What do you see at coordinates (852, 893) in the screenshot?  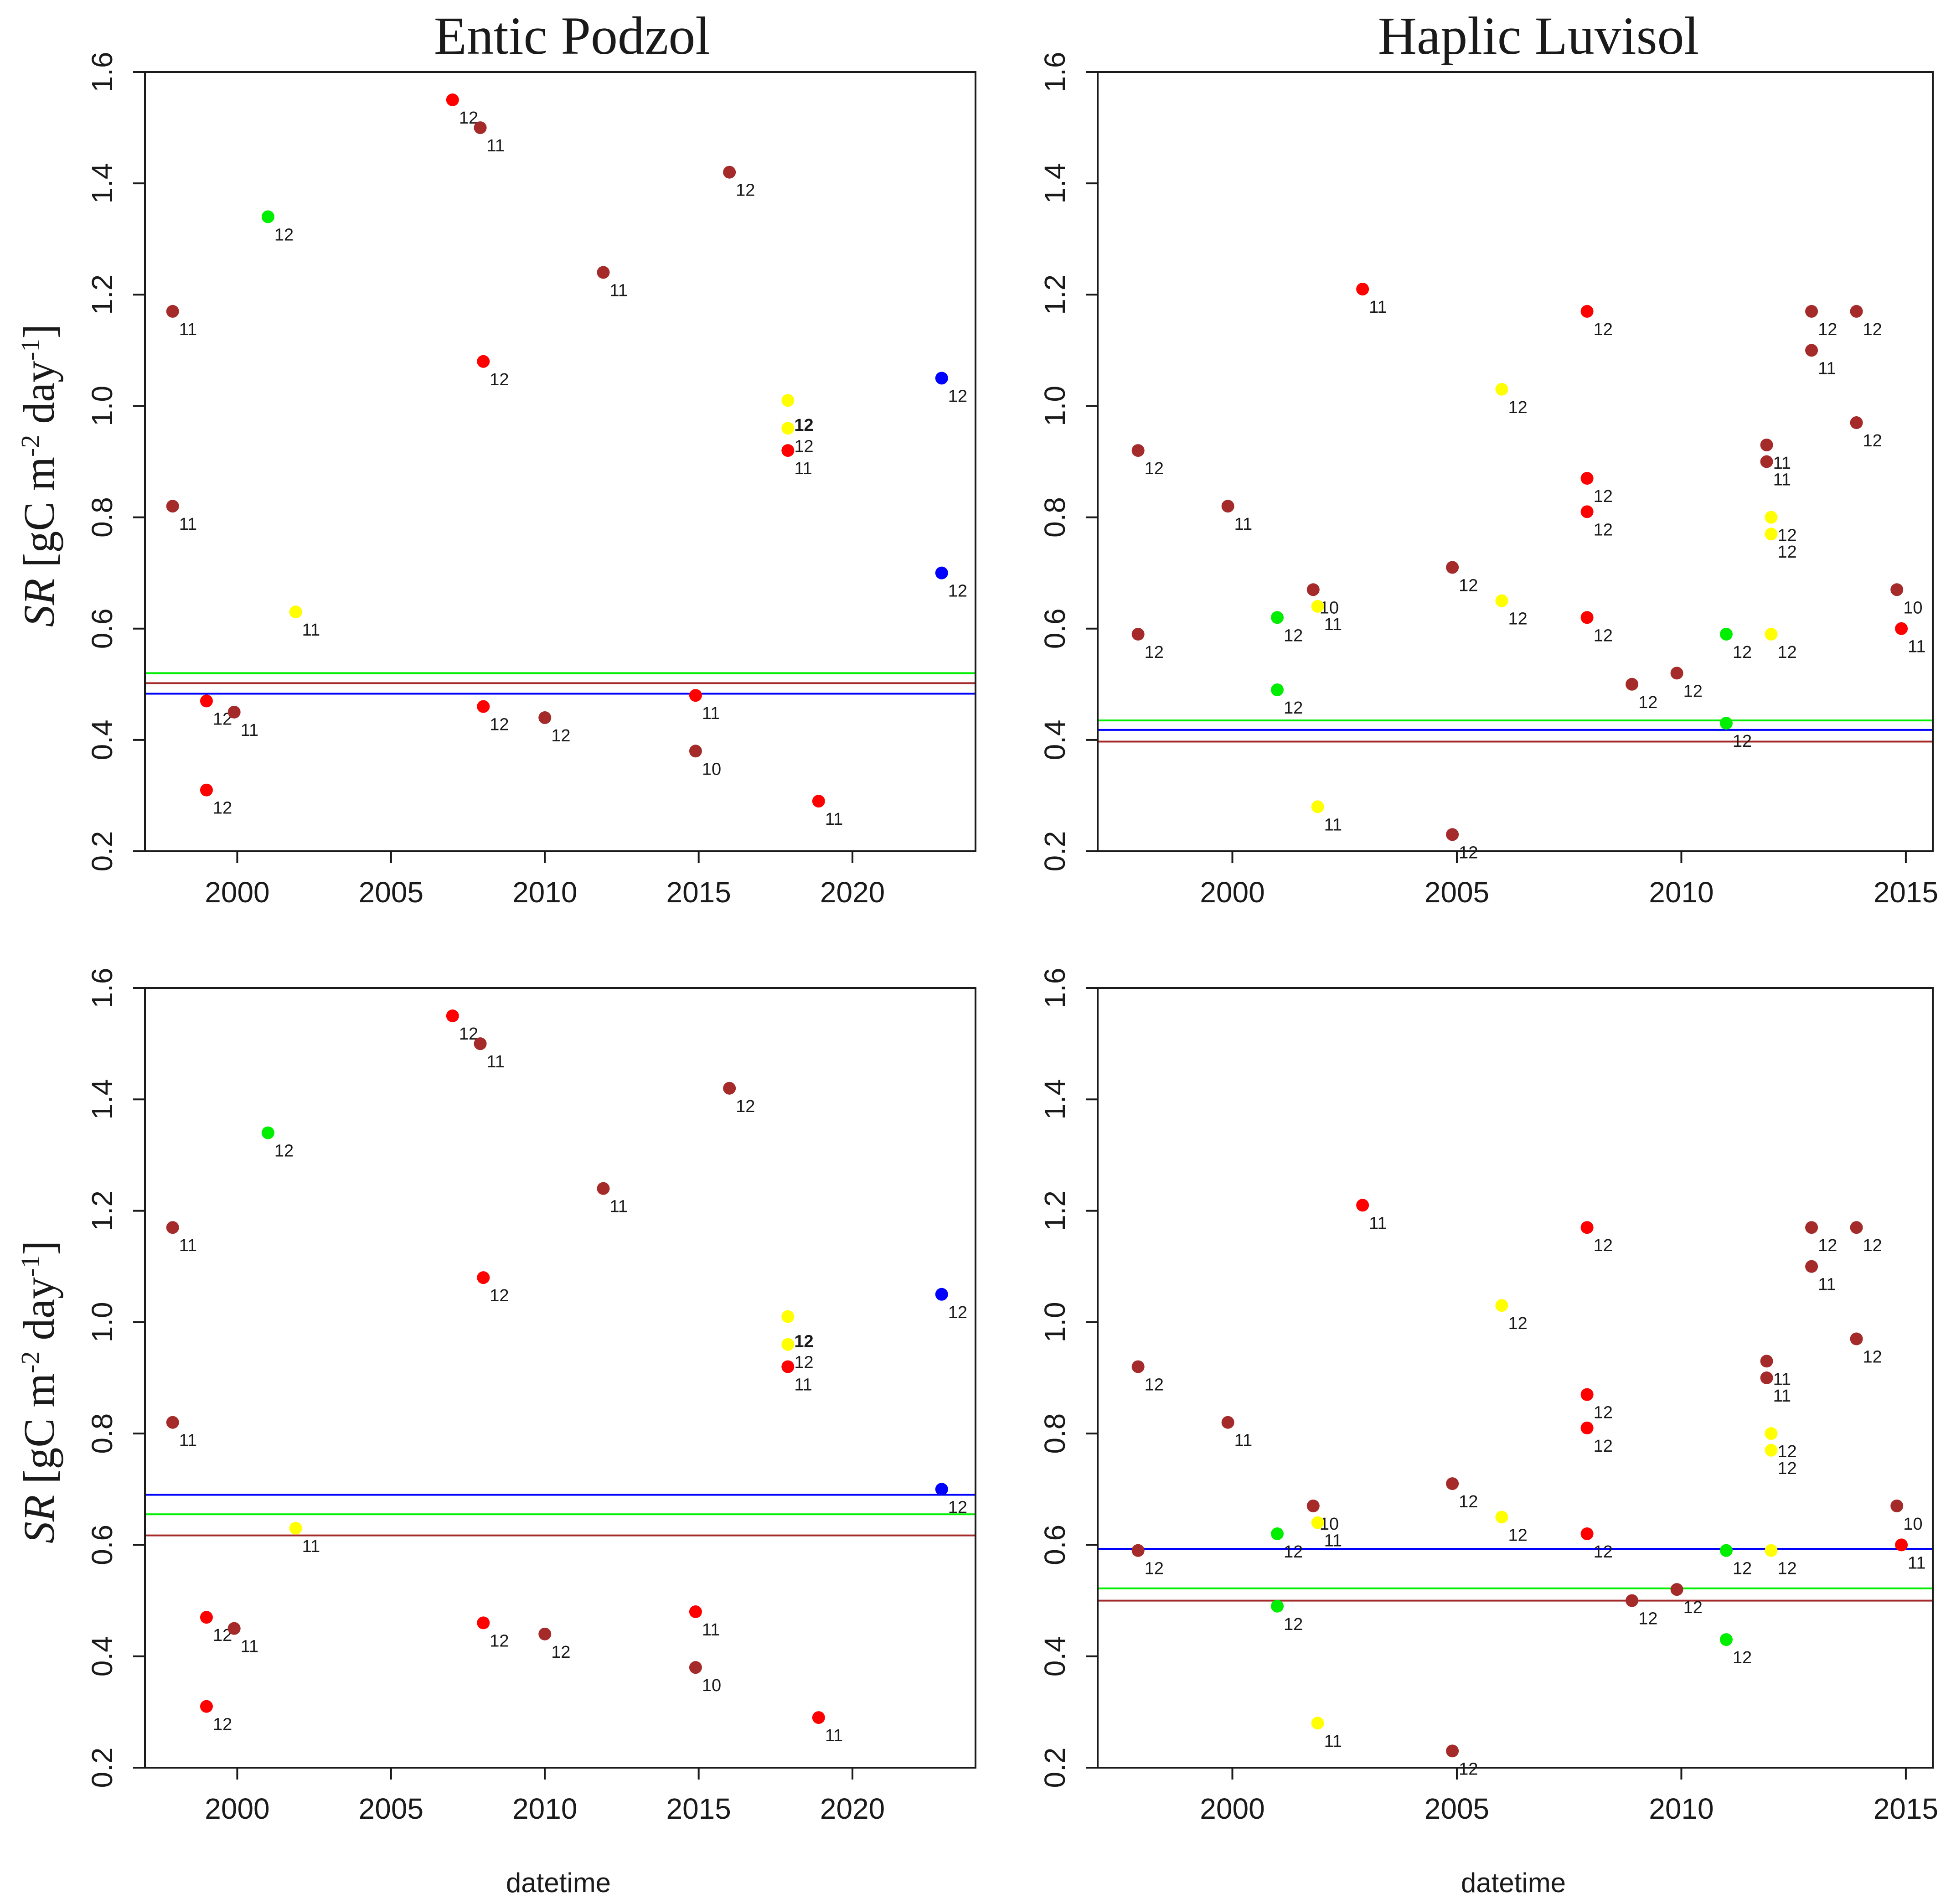 I see `x-tick-label: 2020` at bounding box center [852, 893].